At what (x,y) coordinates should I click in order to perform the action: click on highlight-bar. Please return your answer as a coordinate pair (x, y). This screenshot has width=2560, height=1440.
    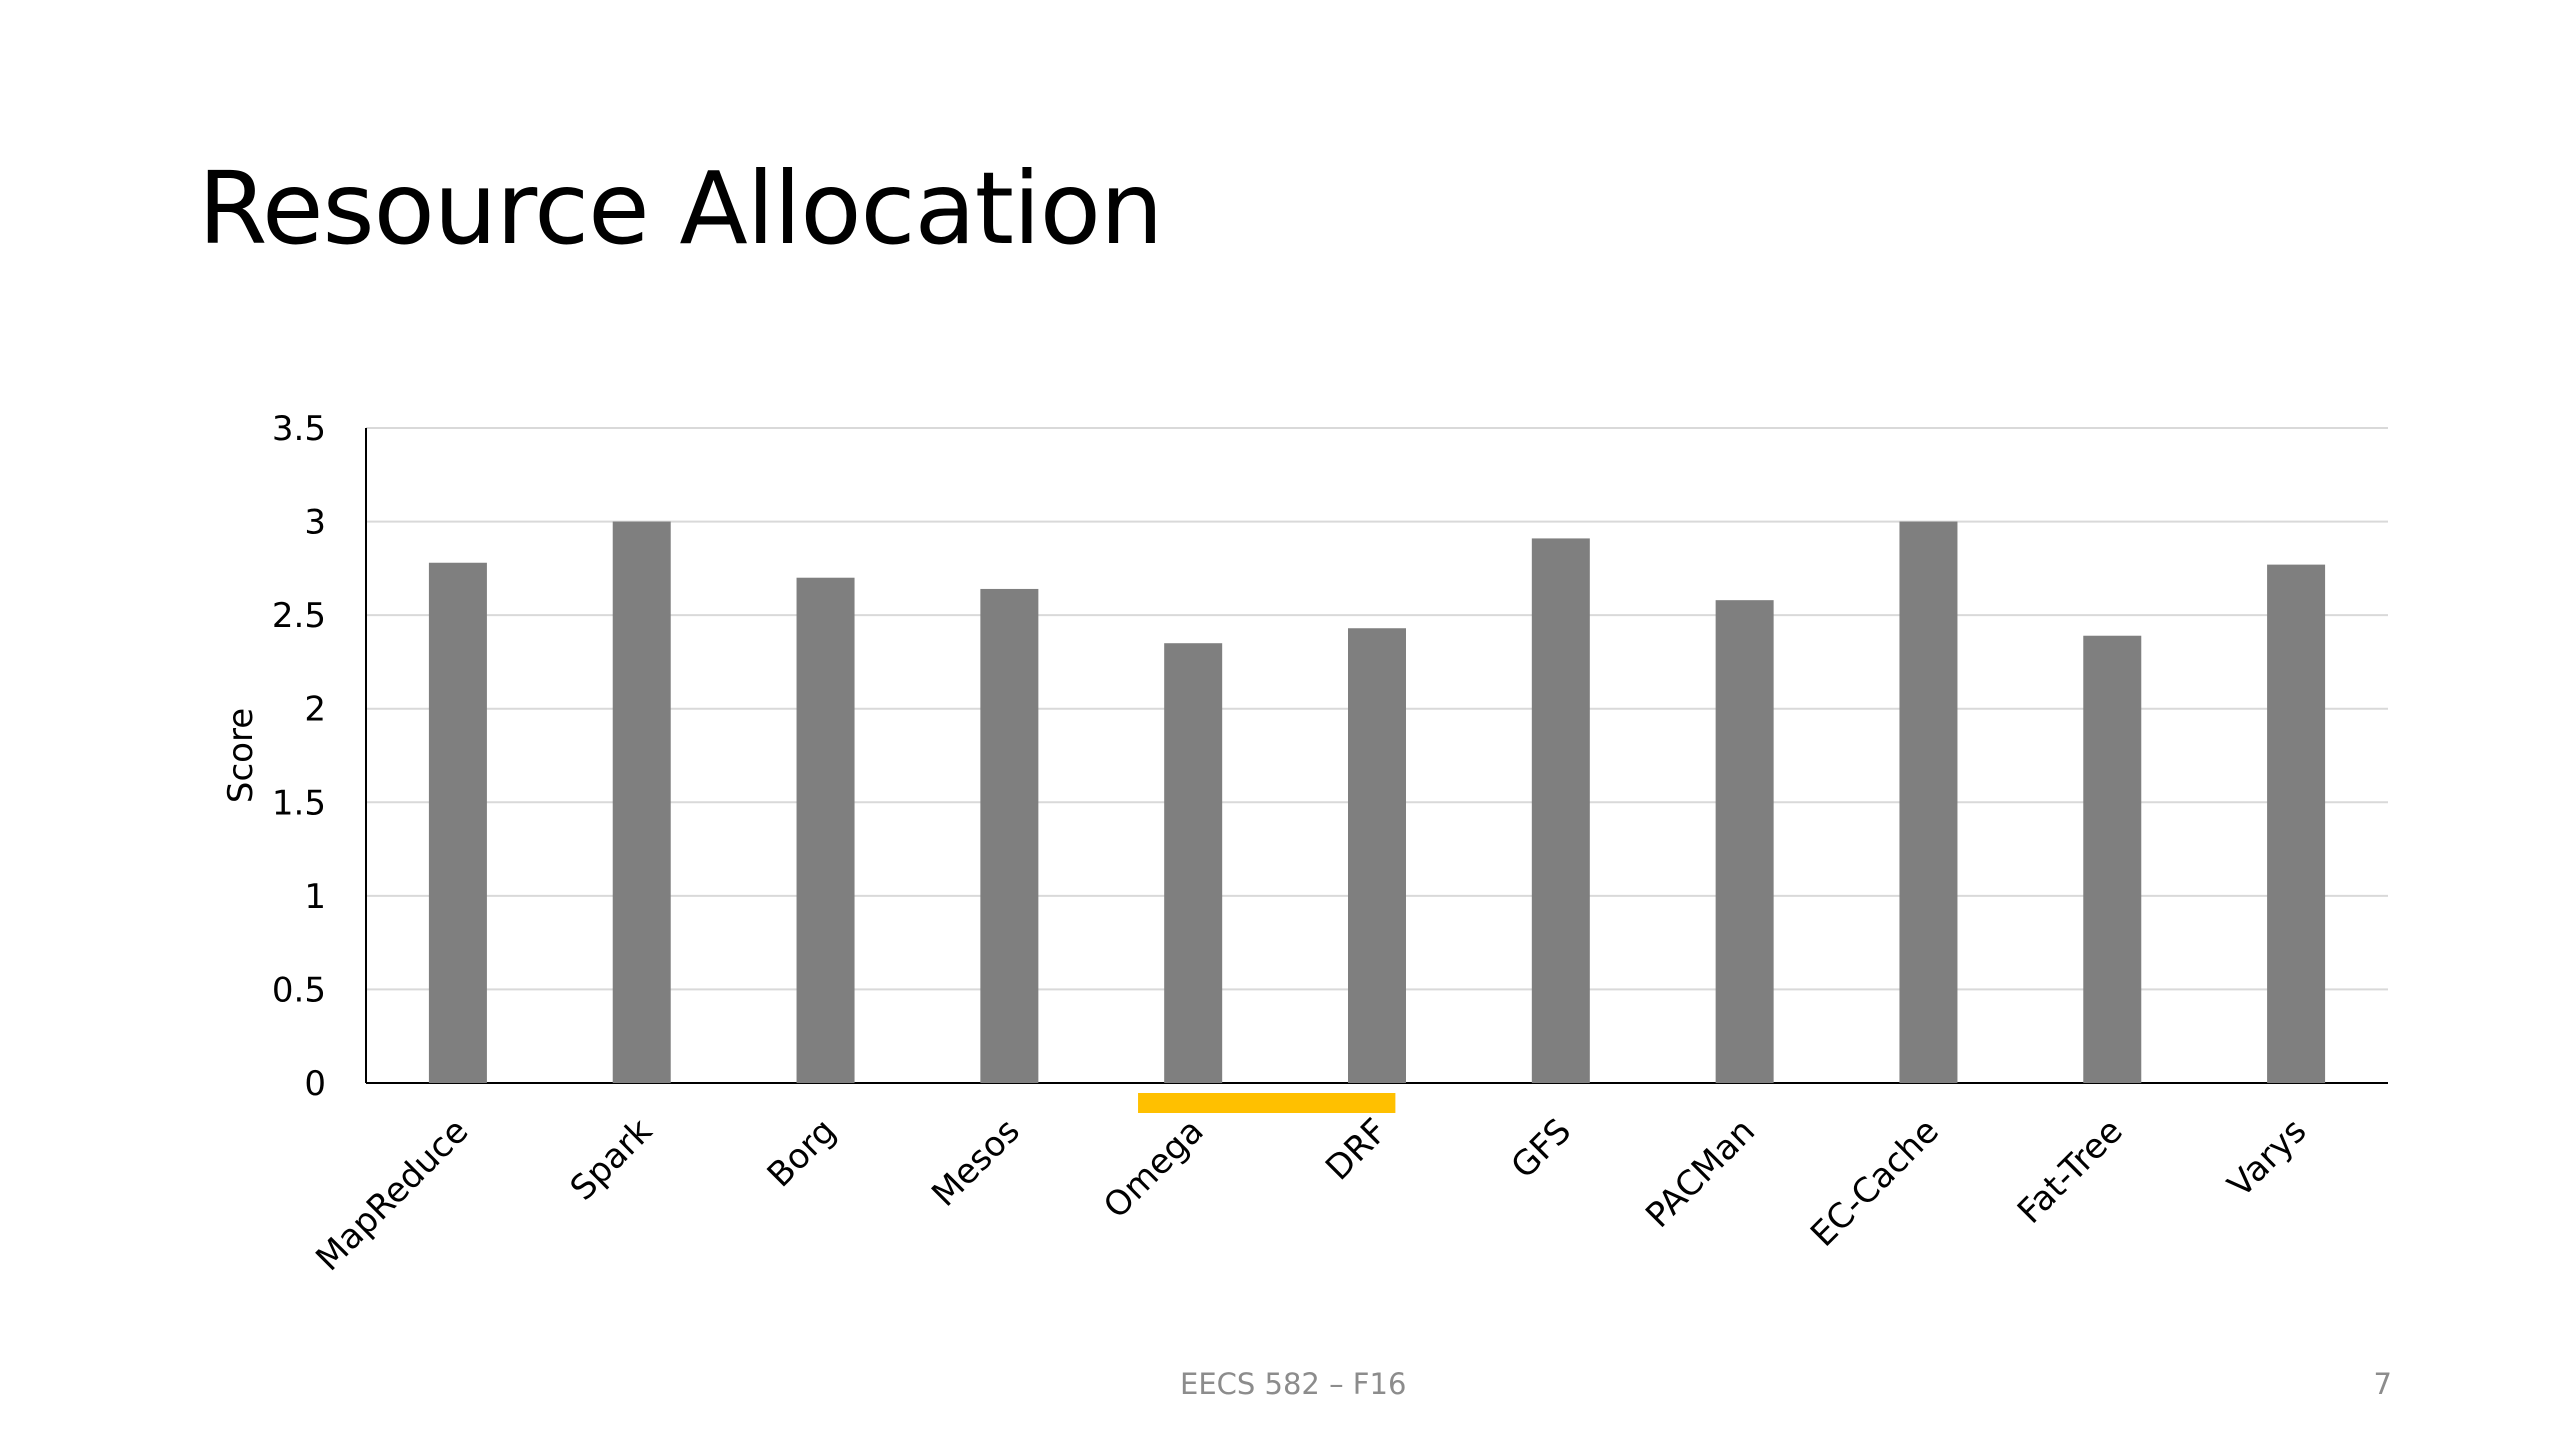
    Looking at the image, I should click on (1267, 1103).